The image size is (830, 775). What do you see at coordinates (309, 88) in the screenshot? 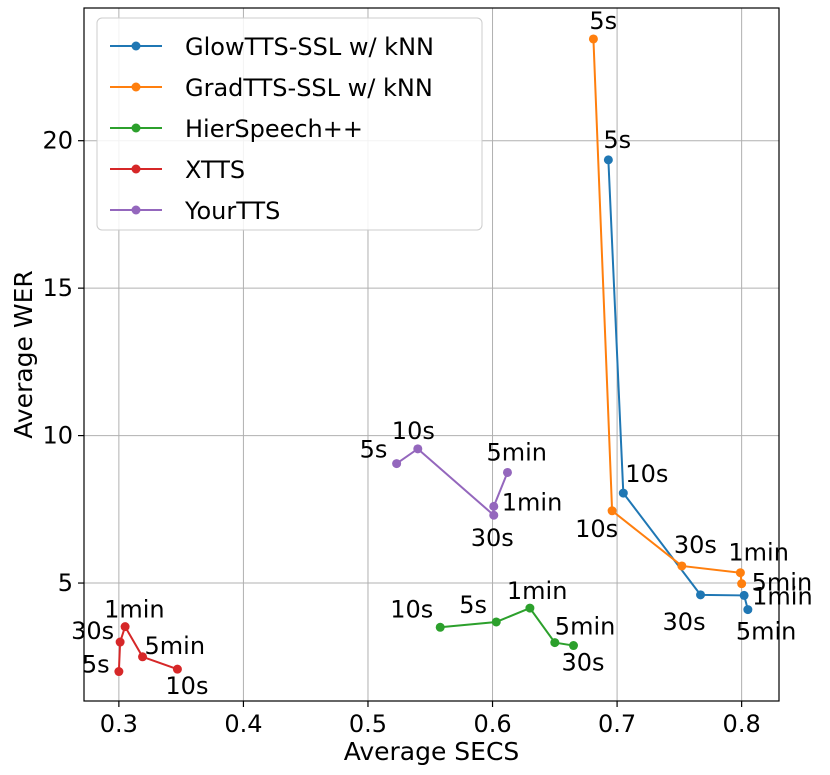
I see `legend-label: GradTTS-SSL w/ kNN` at bounding box center [309, 88].